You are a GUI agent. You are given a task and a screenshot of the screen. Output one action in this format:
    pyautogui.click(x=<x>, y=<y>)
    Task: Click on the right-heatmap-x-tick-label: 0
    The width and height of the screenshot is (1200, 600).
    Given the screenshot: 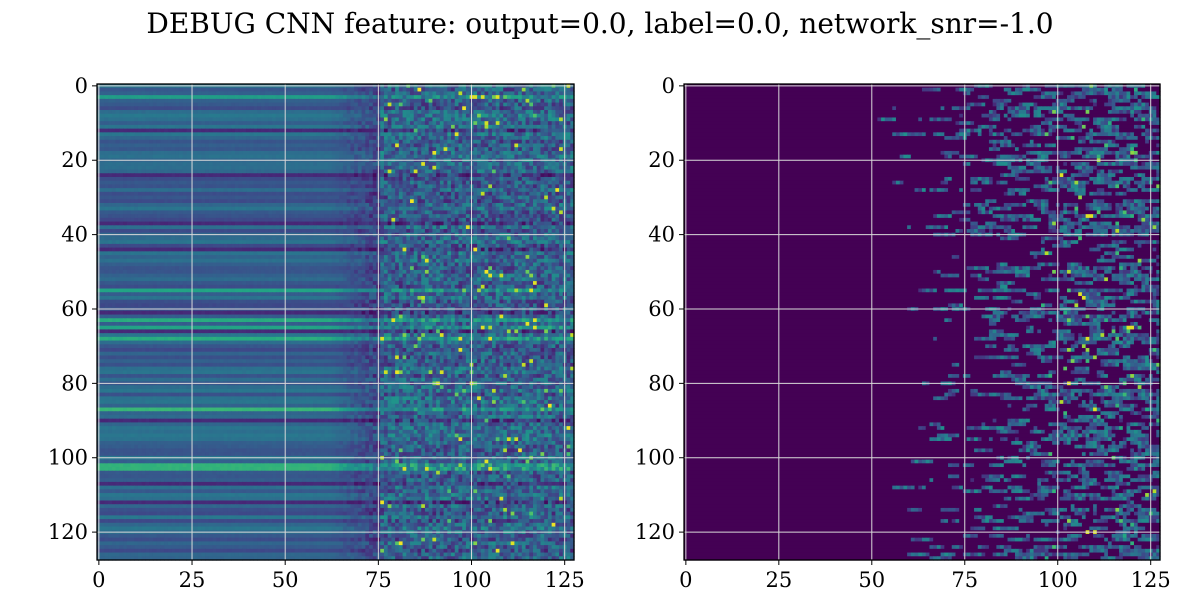 What is the action you would take?
    pyautogui.click(x=685, y=580)
    